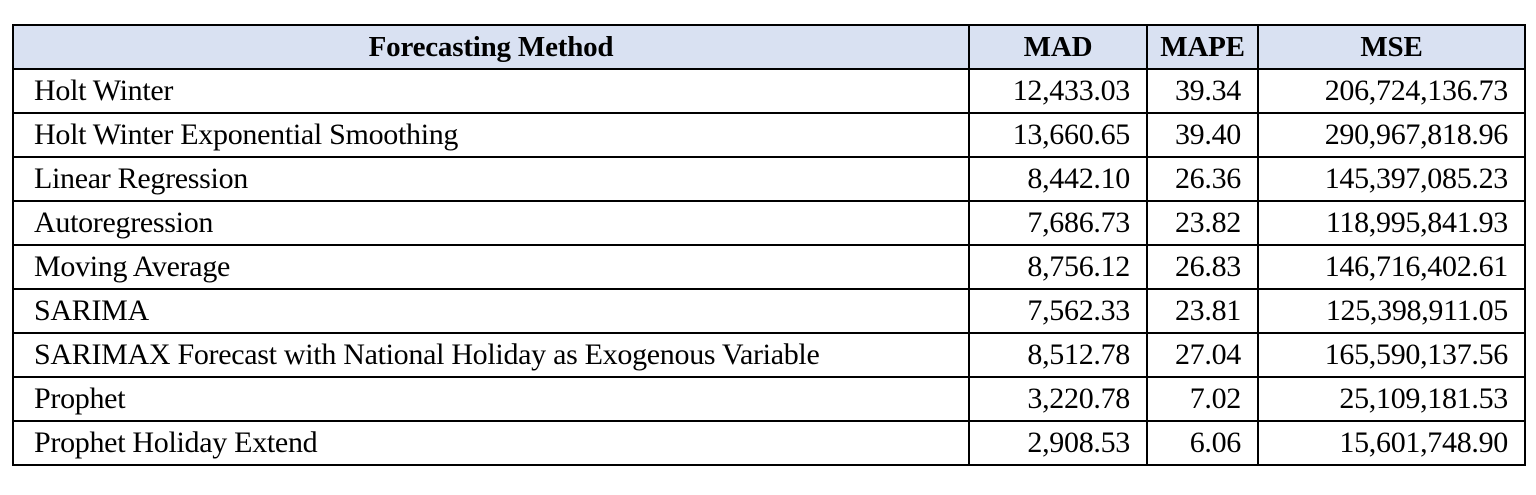  What do you see at coordinates (491, 443) in the screenshot?
I see `method-cell: Prophet Holiday Extend` at bounding box center [491, 443].